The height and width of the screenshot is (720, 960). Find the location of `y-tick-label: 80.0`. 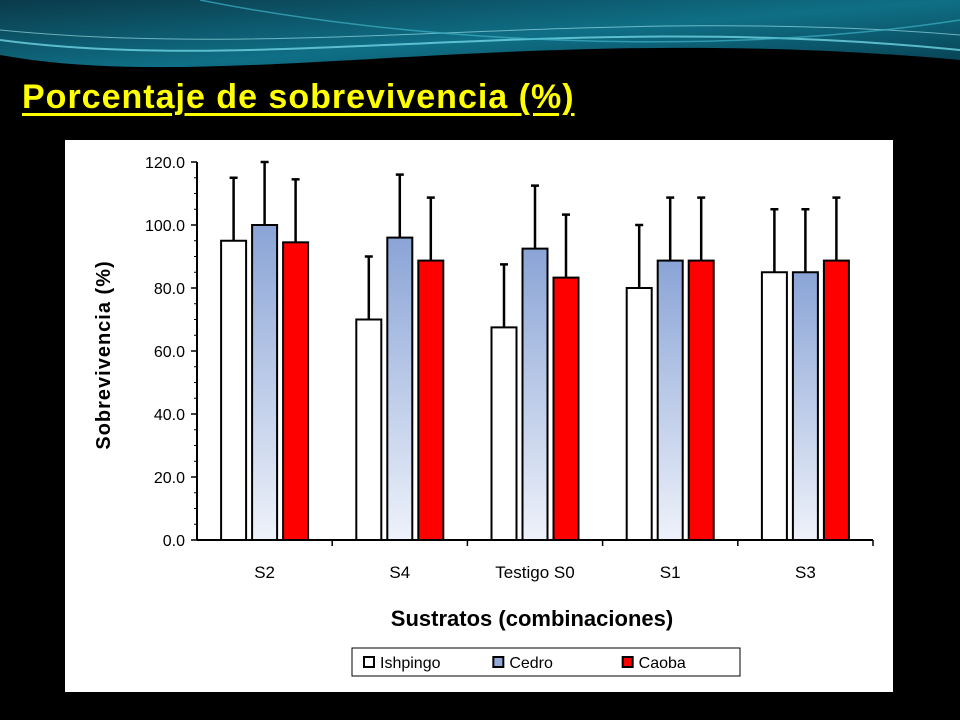

y-tick-label: 80.0 is located at coordinates (169, 289).